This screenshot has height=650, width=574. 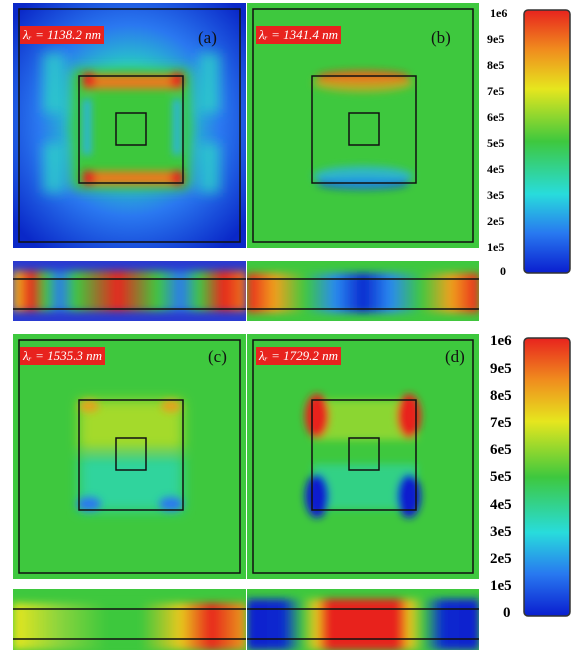 I want to click on wavelength-label-d: λᵣ = 1729.2 nm, so click(x=298, y=356).